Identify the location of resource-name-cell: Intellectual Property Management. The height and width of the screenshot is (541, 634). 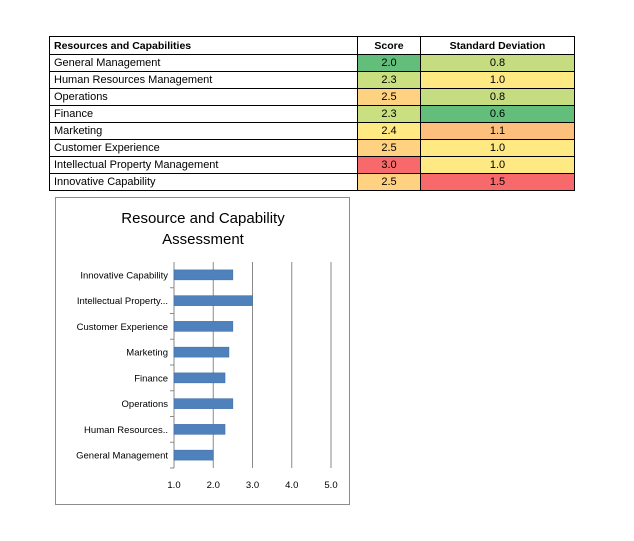
(203, 165).